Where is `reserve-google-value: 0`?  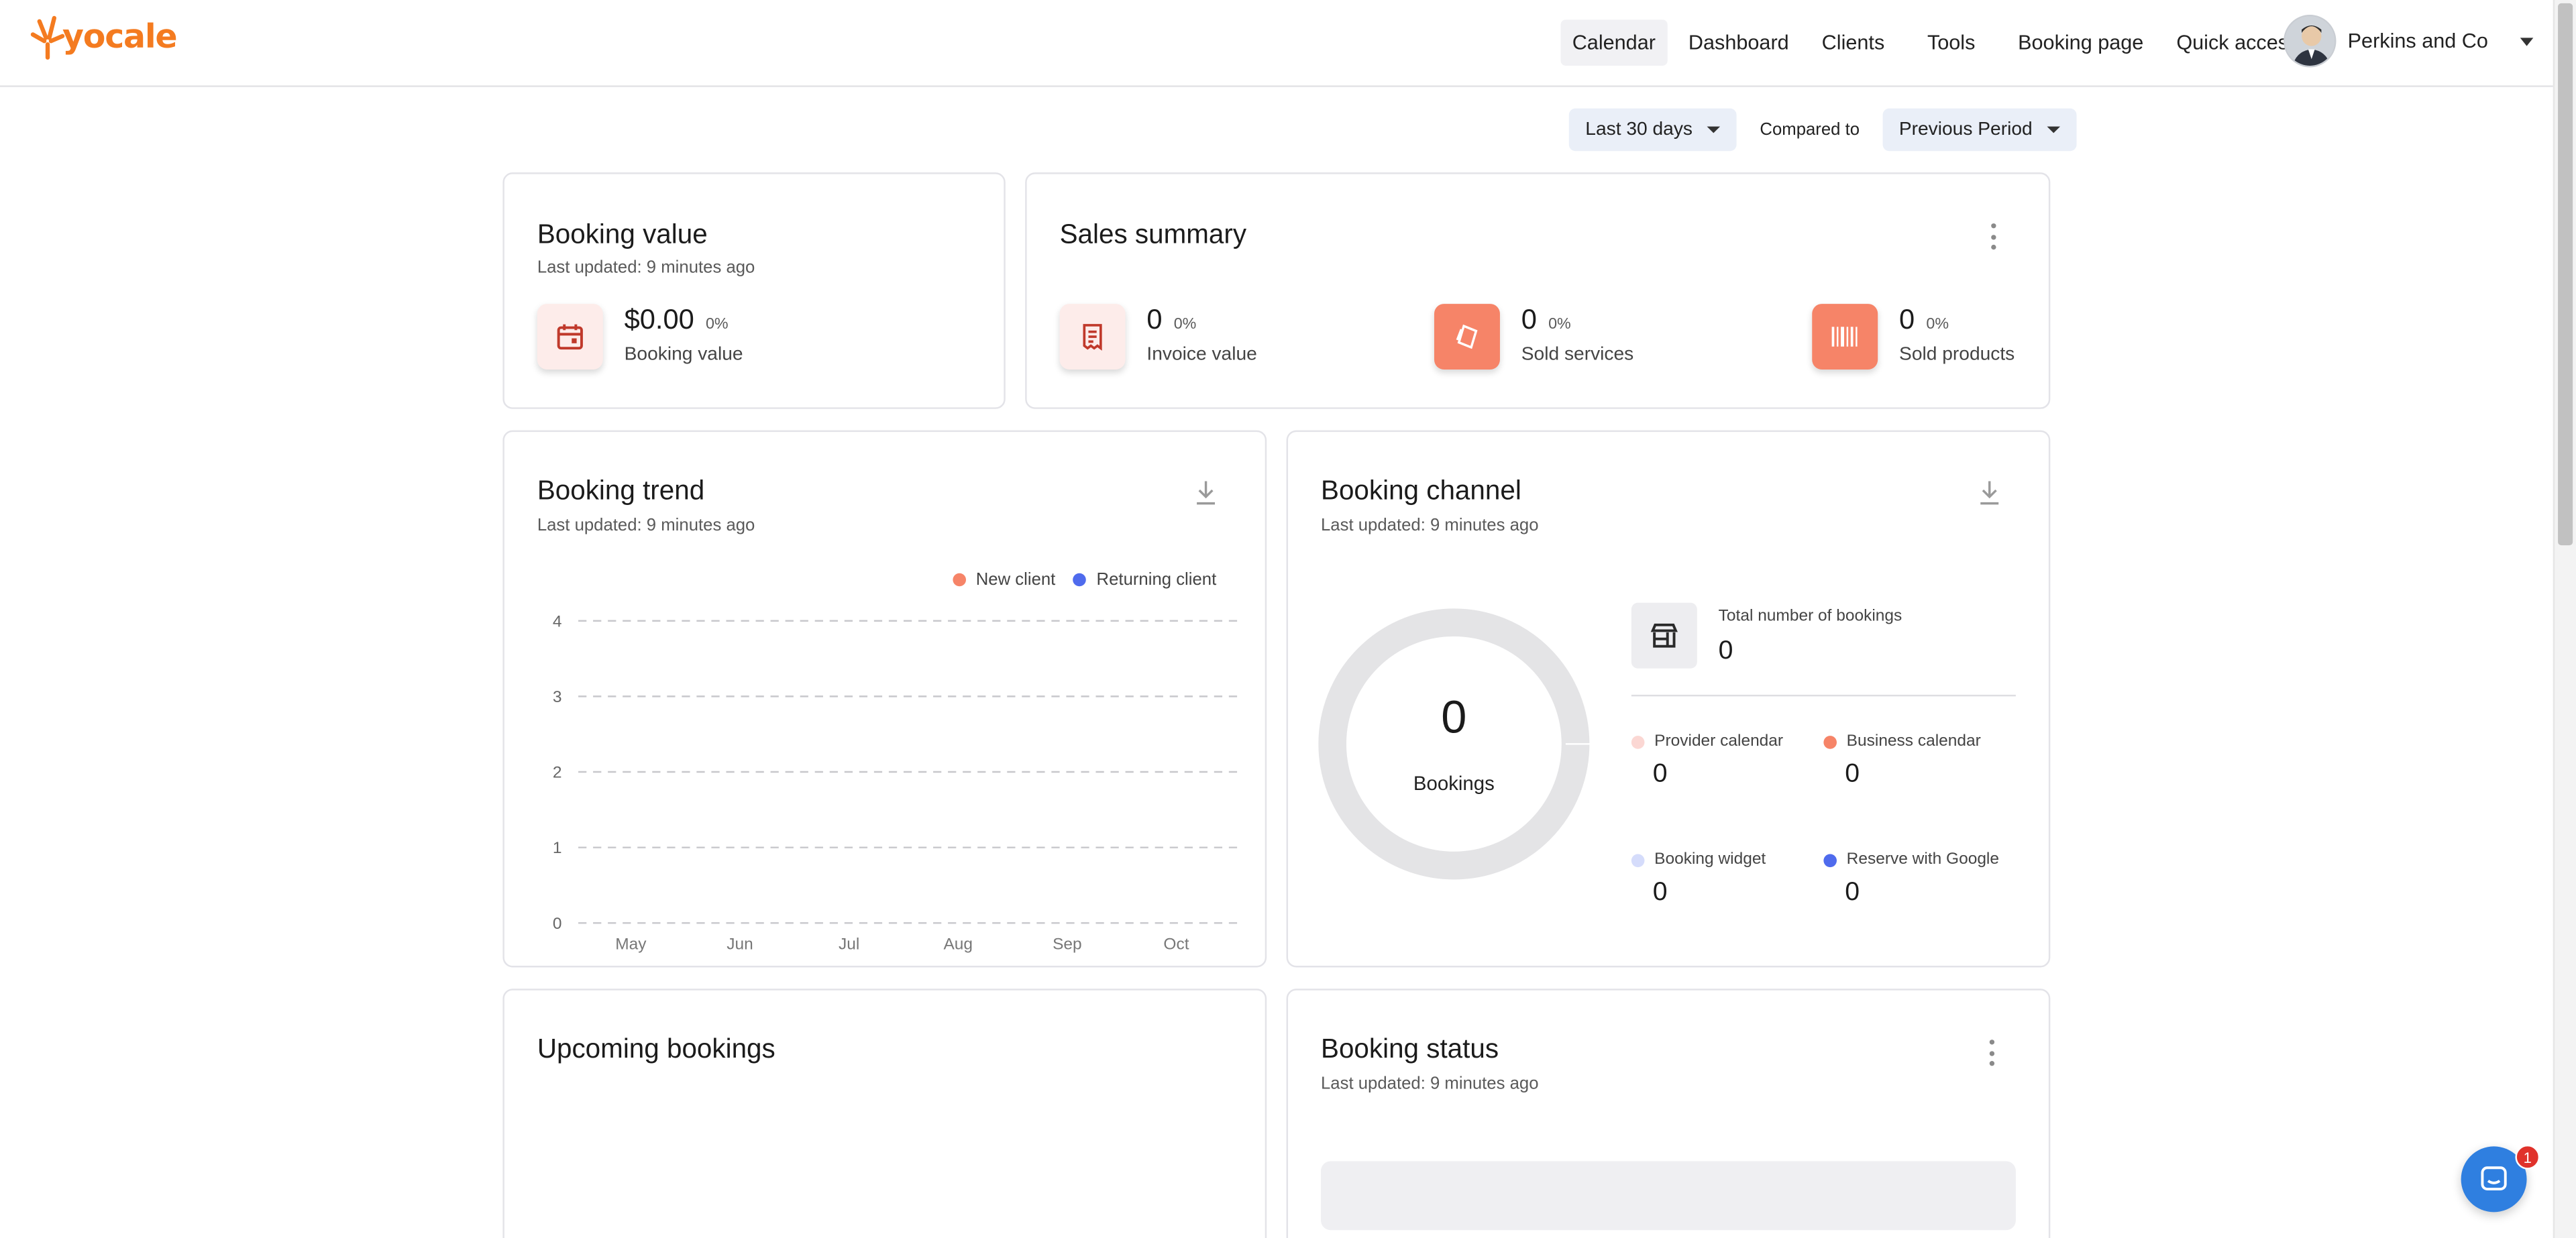 reserve-google-value: 0 is located at coordinates (1852, 893).